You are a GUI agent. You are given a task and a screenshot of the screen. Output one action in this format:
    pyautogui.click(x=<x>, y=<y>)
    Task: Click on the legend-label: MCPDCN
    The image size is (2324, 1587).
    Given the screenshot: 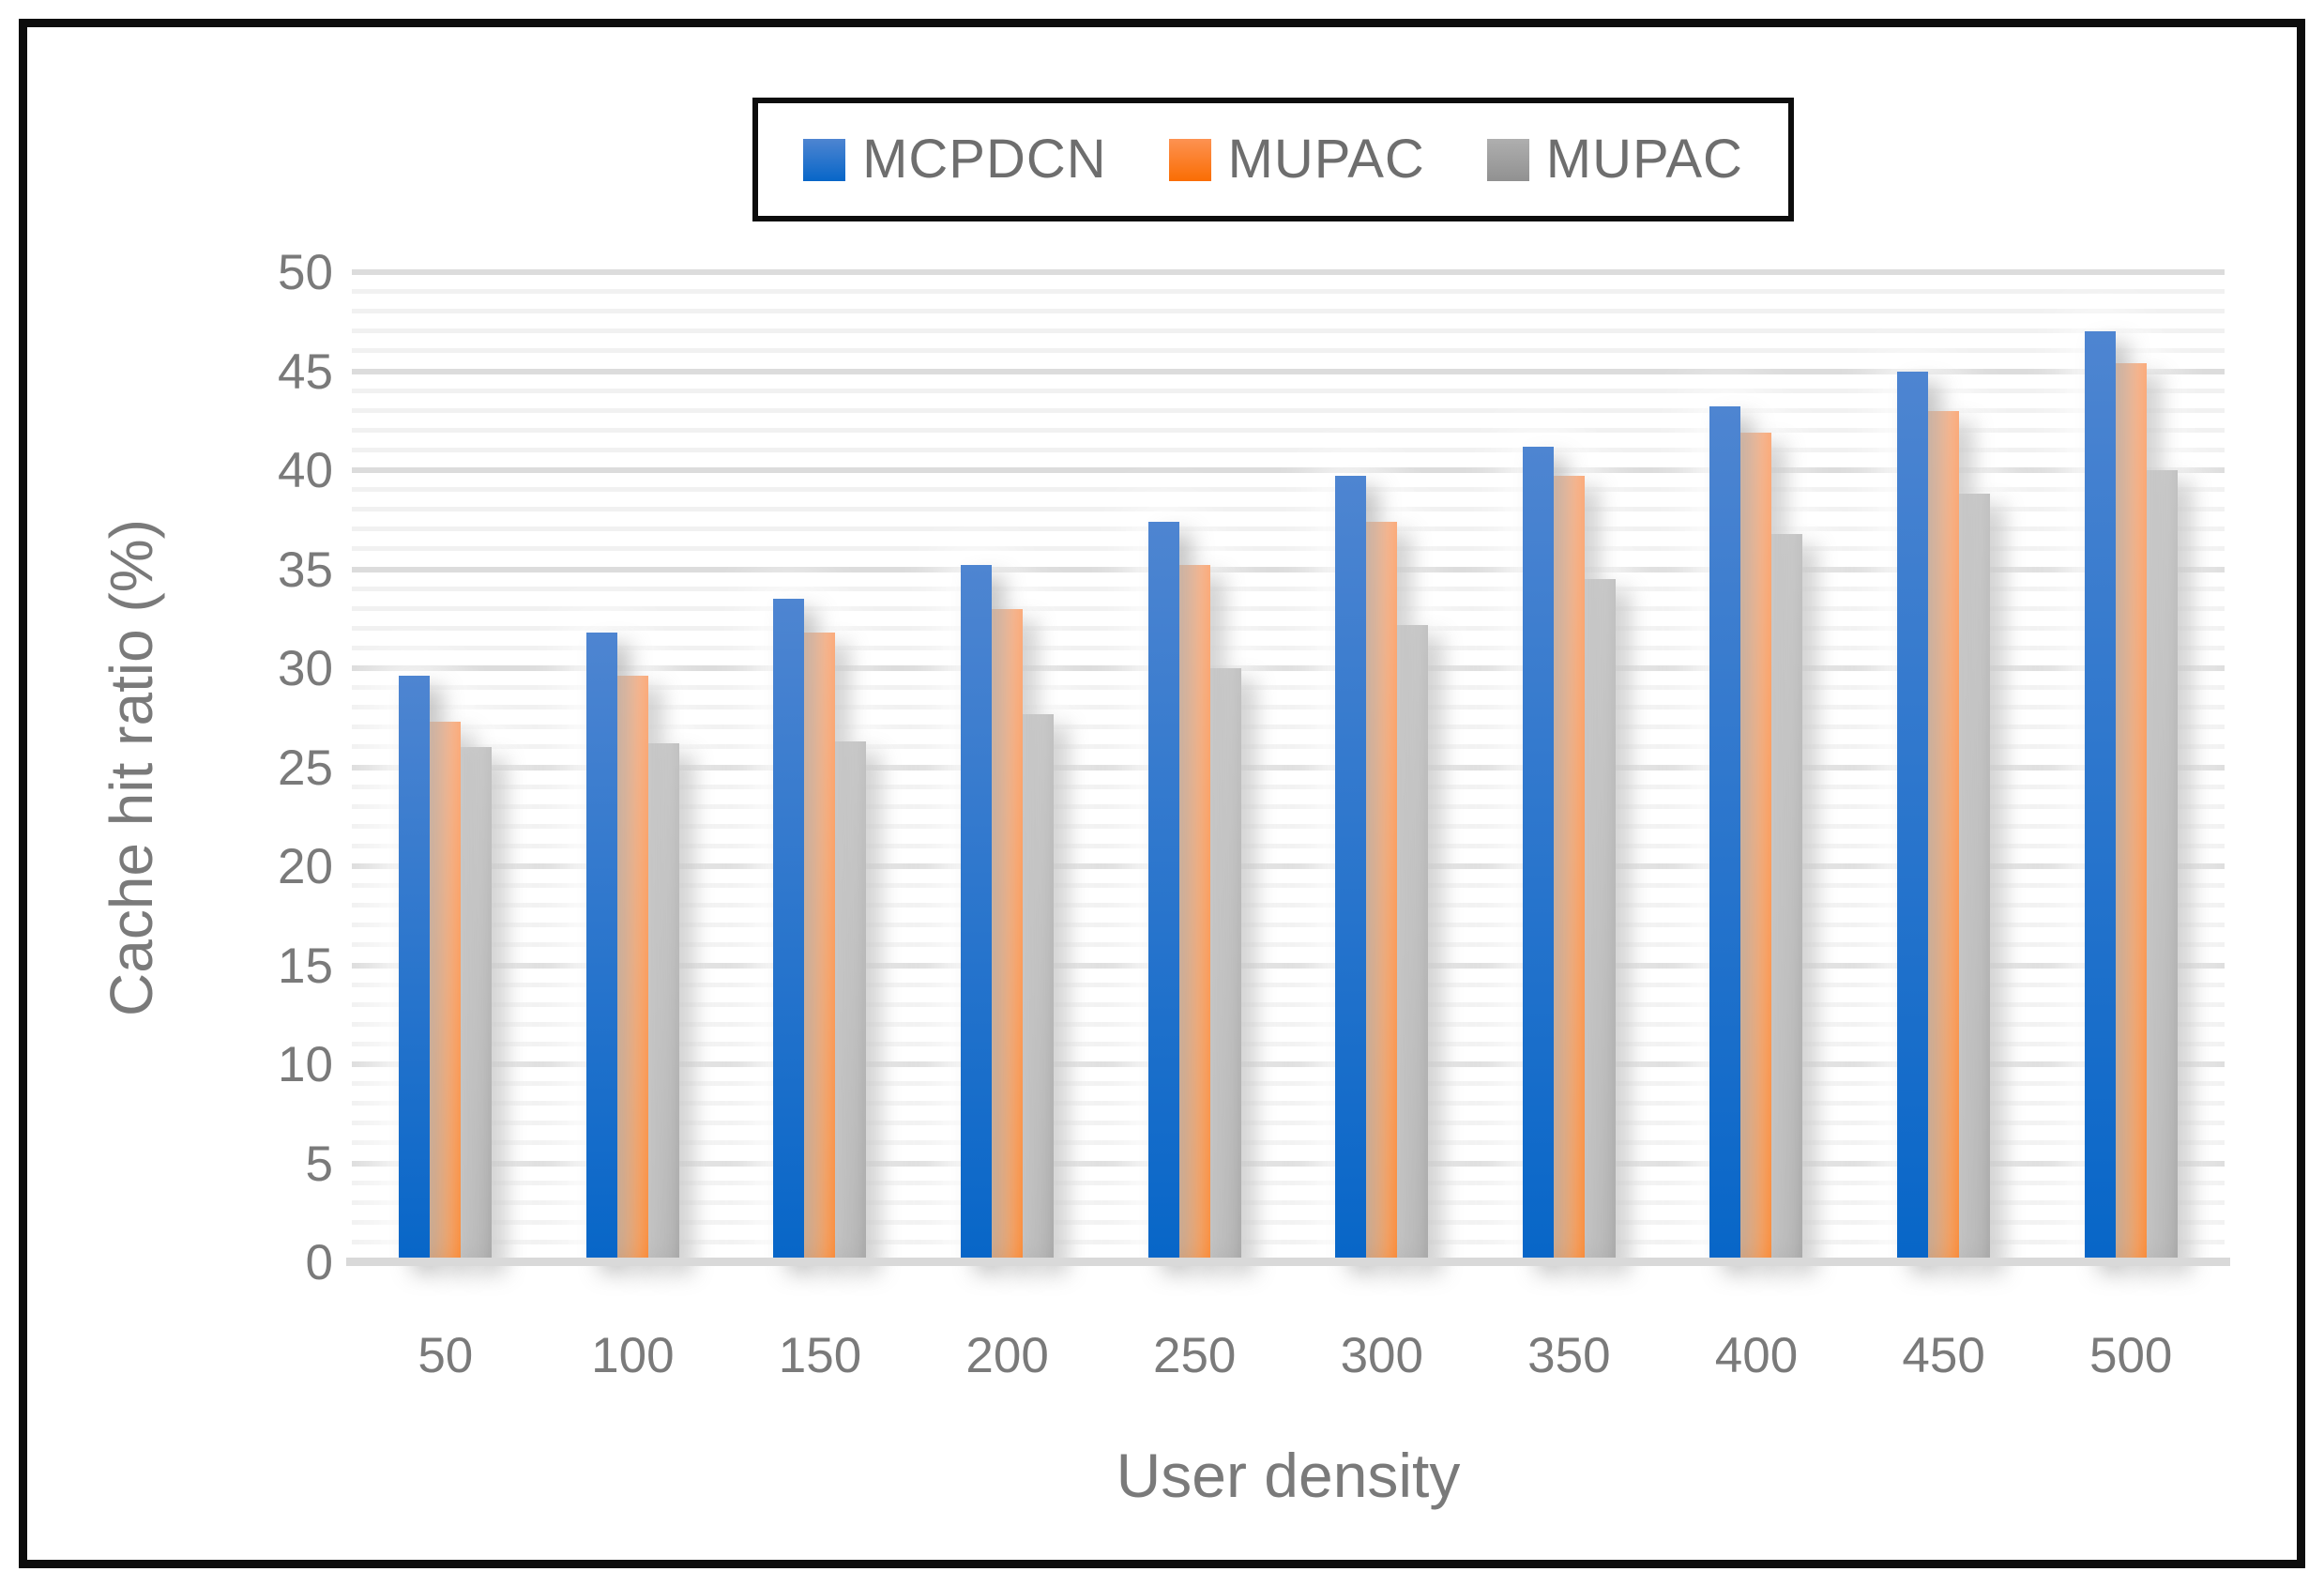 What is the action you would take?
    pyautogui.click(x=985, y=160)
    